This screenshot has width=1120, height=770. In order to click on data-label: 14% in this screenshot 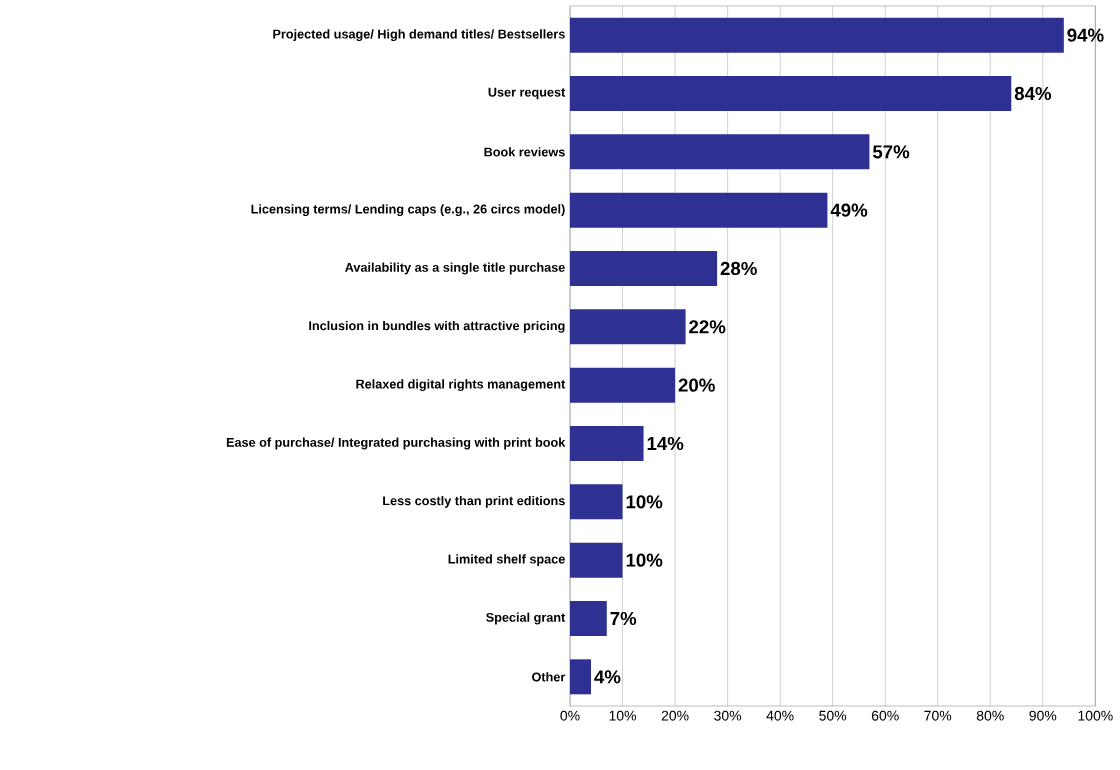, I will do `click(665, 443)`.